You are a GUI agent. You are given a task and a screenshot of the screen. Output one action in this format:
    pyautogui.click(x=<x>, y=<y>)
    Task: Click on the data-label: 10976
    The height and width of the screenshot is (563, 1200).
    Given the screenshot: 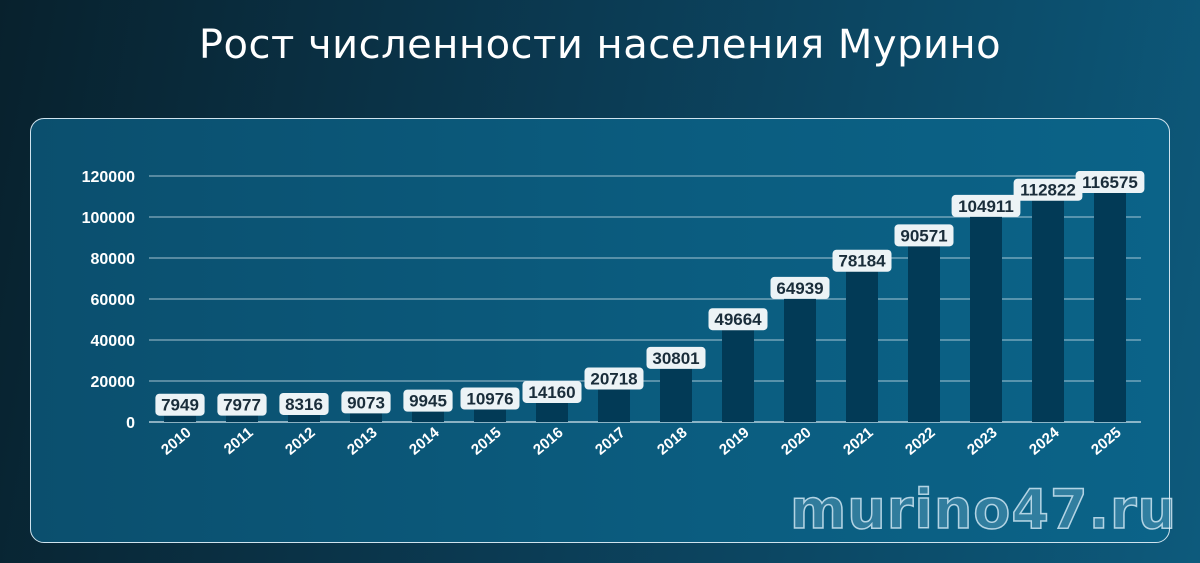 What is the action you would take?
    pyautogui.click(x=489, y=398)
    